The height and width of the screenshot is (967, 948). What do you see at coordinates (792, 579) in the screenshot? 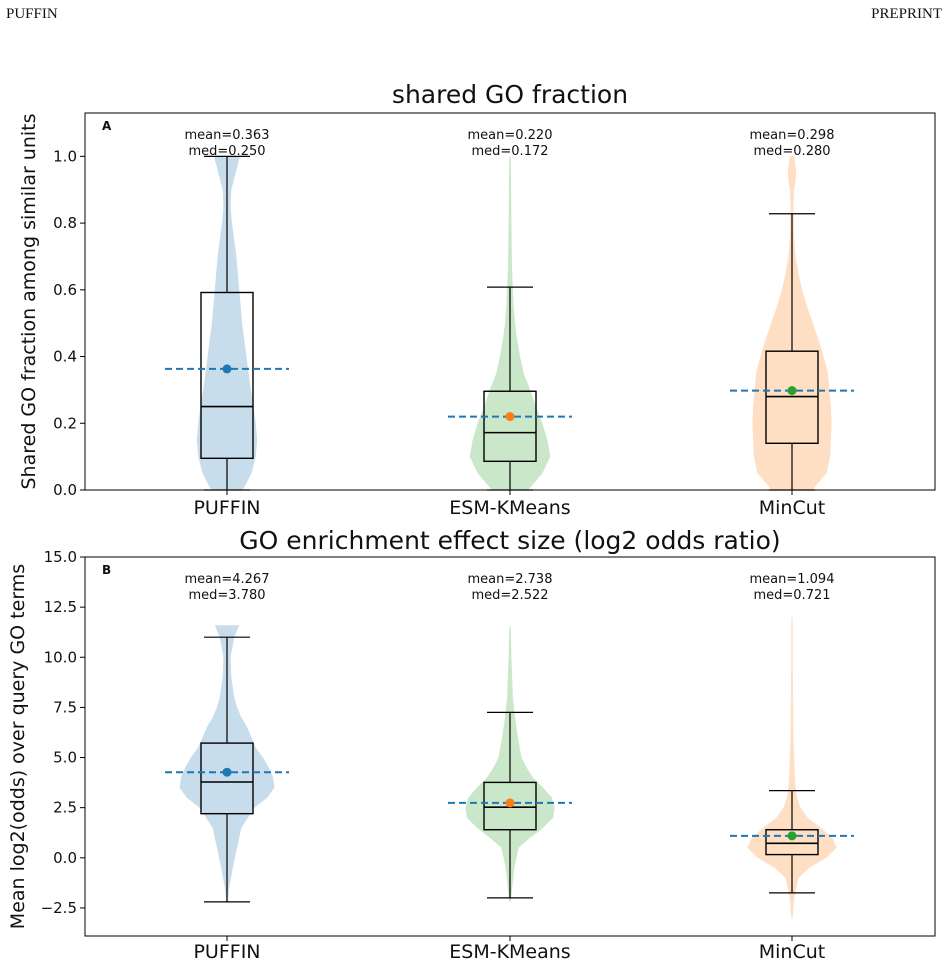
I see `mean-annotation: mean=1.094` at bounding box center [792, 579].